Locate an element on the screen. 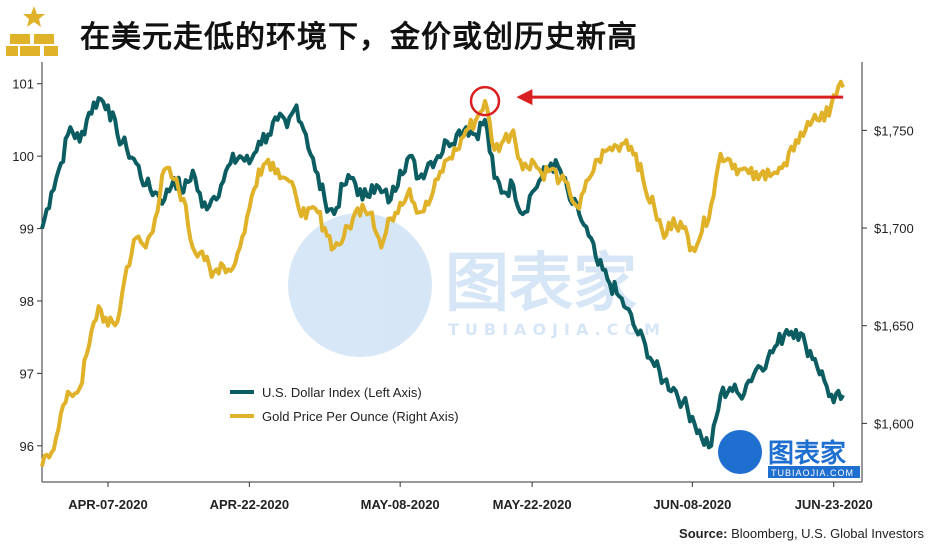 This screenshot has height=545, width=930. annotations is located at coordinates (656, 101).